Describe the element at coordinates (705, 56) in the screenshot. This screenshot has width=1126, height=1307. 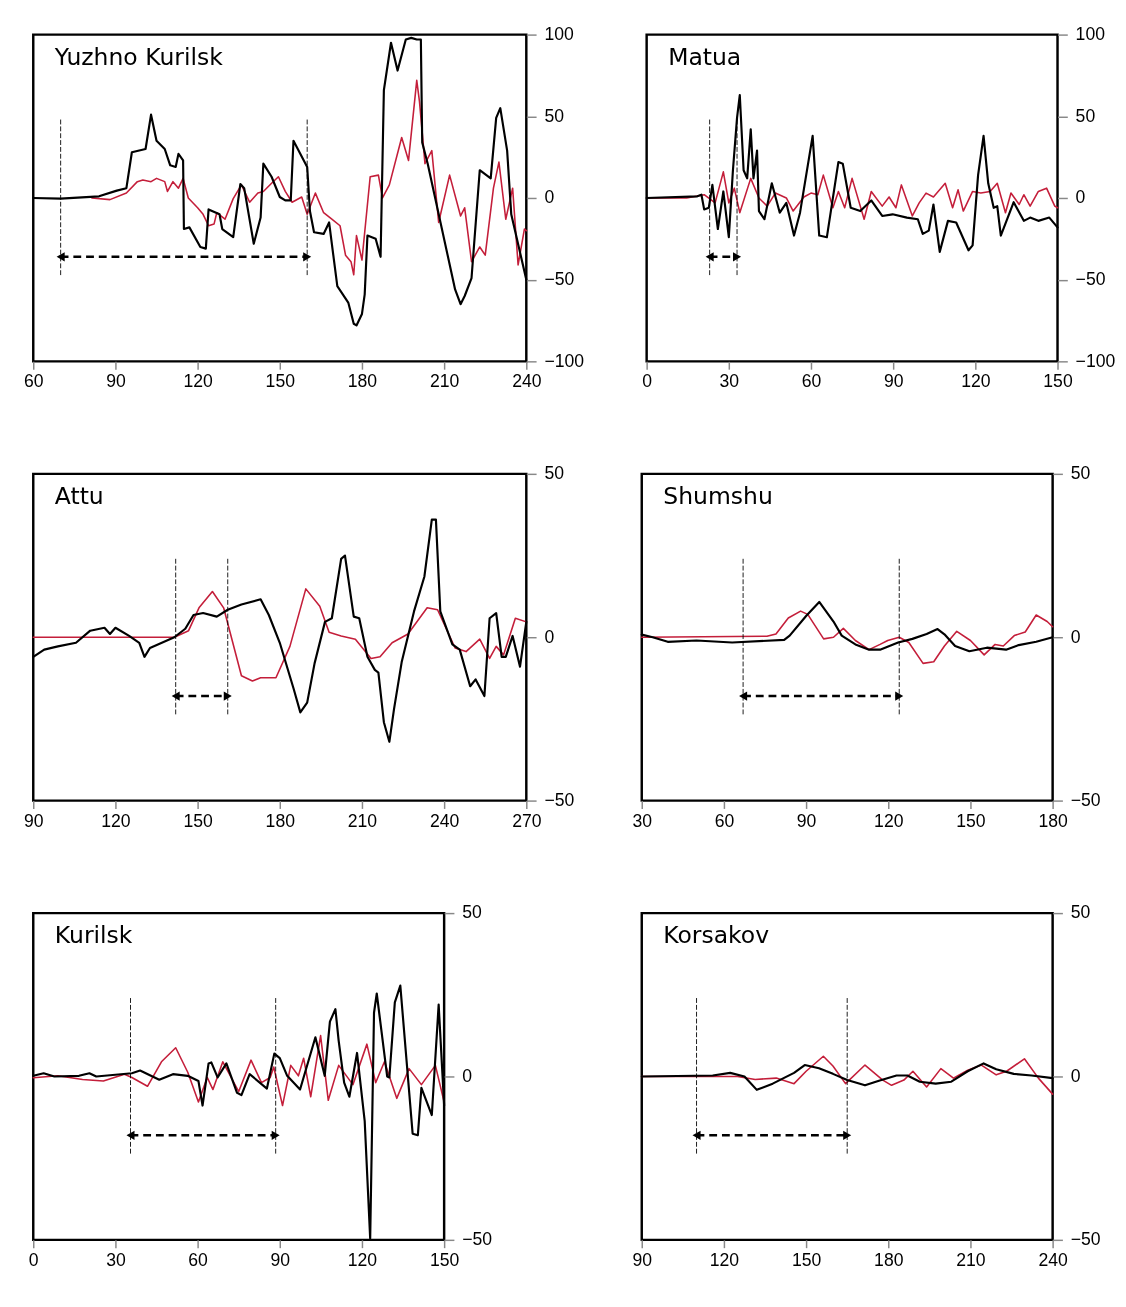
I see `chart-title: Matua` at that location.